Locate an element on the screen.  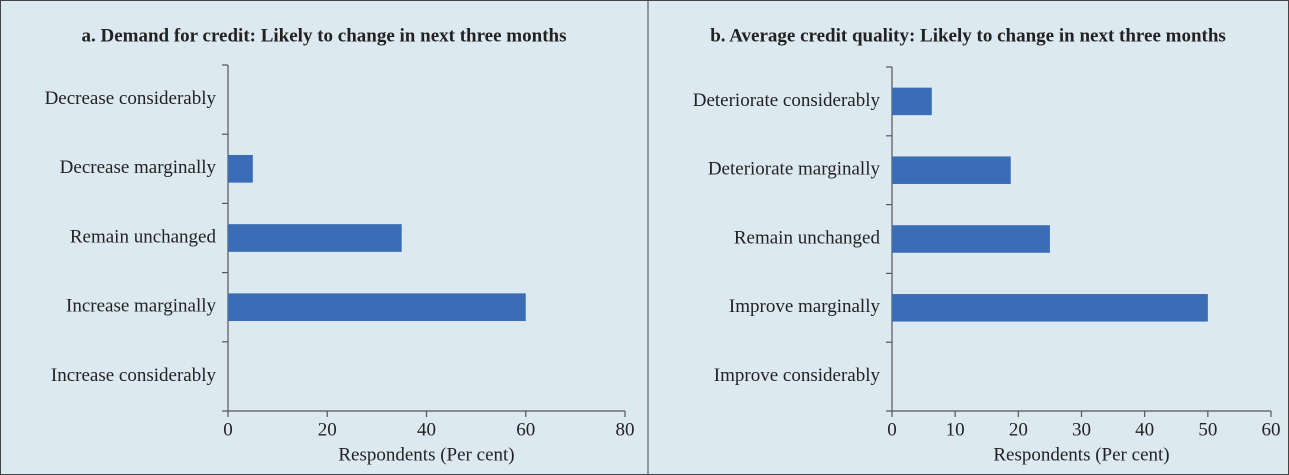
y-tick-label: Increase considerably is located at coordinates (134, 375).